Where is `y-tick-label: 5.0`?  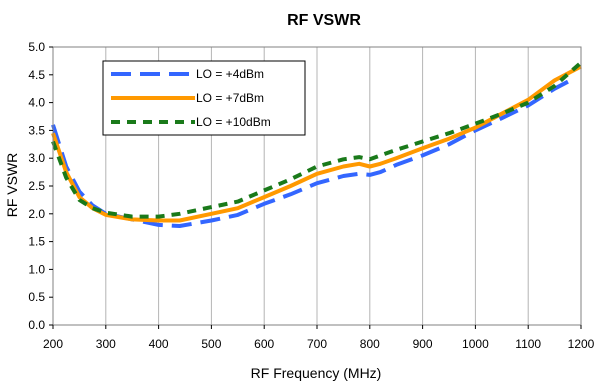 y-tick-label: 5.0 is located at coordinates (36, 47).